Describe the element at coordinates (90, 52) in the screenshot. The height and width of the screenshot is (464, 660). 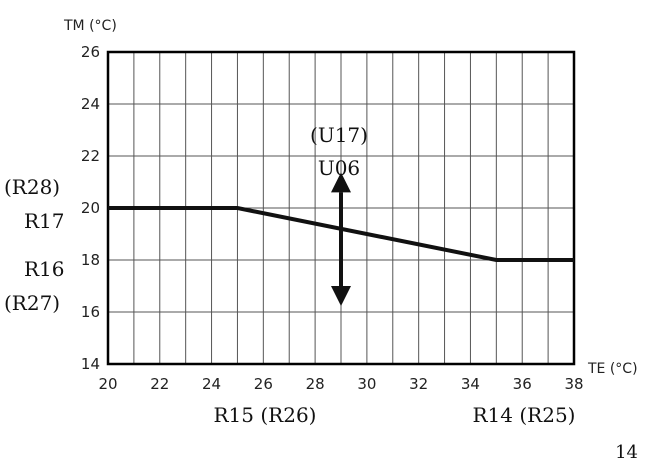
I see `y-tick-label: 26` at that location.